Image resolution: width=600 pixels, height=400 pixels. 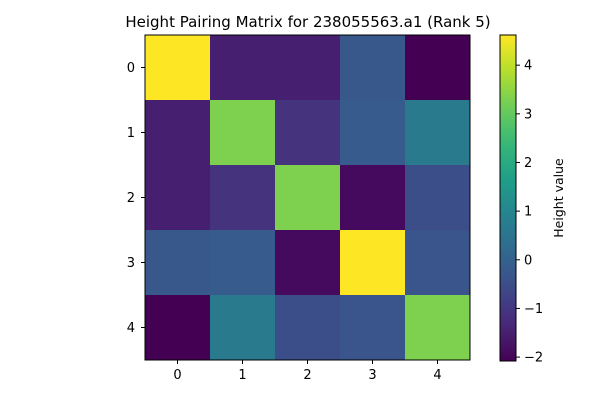 I want to click on colorbar-ticks: 4 3 2 1 0 −1 −2, so click(x=529, y=212).